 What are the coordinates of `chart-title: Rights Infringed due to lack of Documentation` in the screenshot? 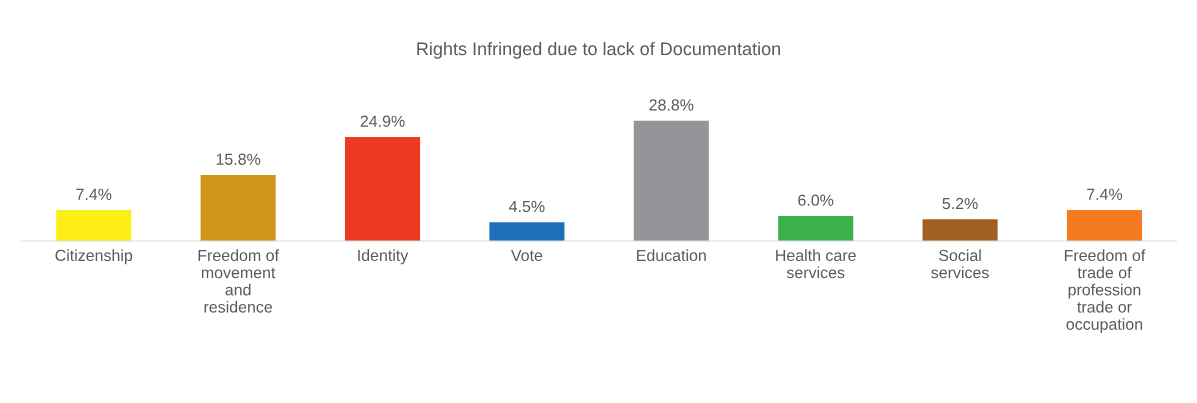 It's located at (599, 50).